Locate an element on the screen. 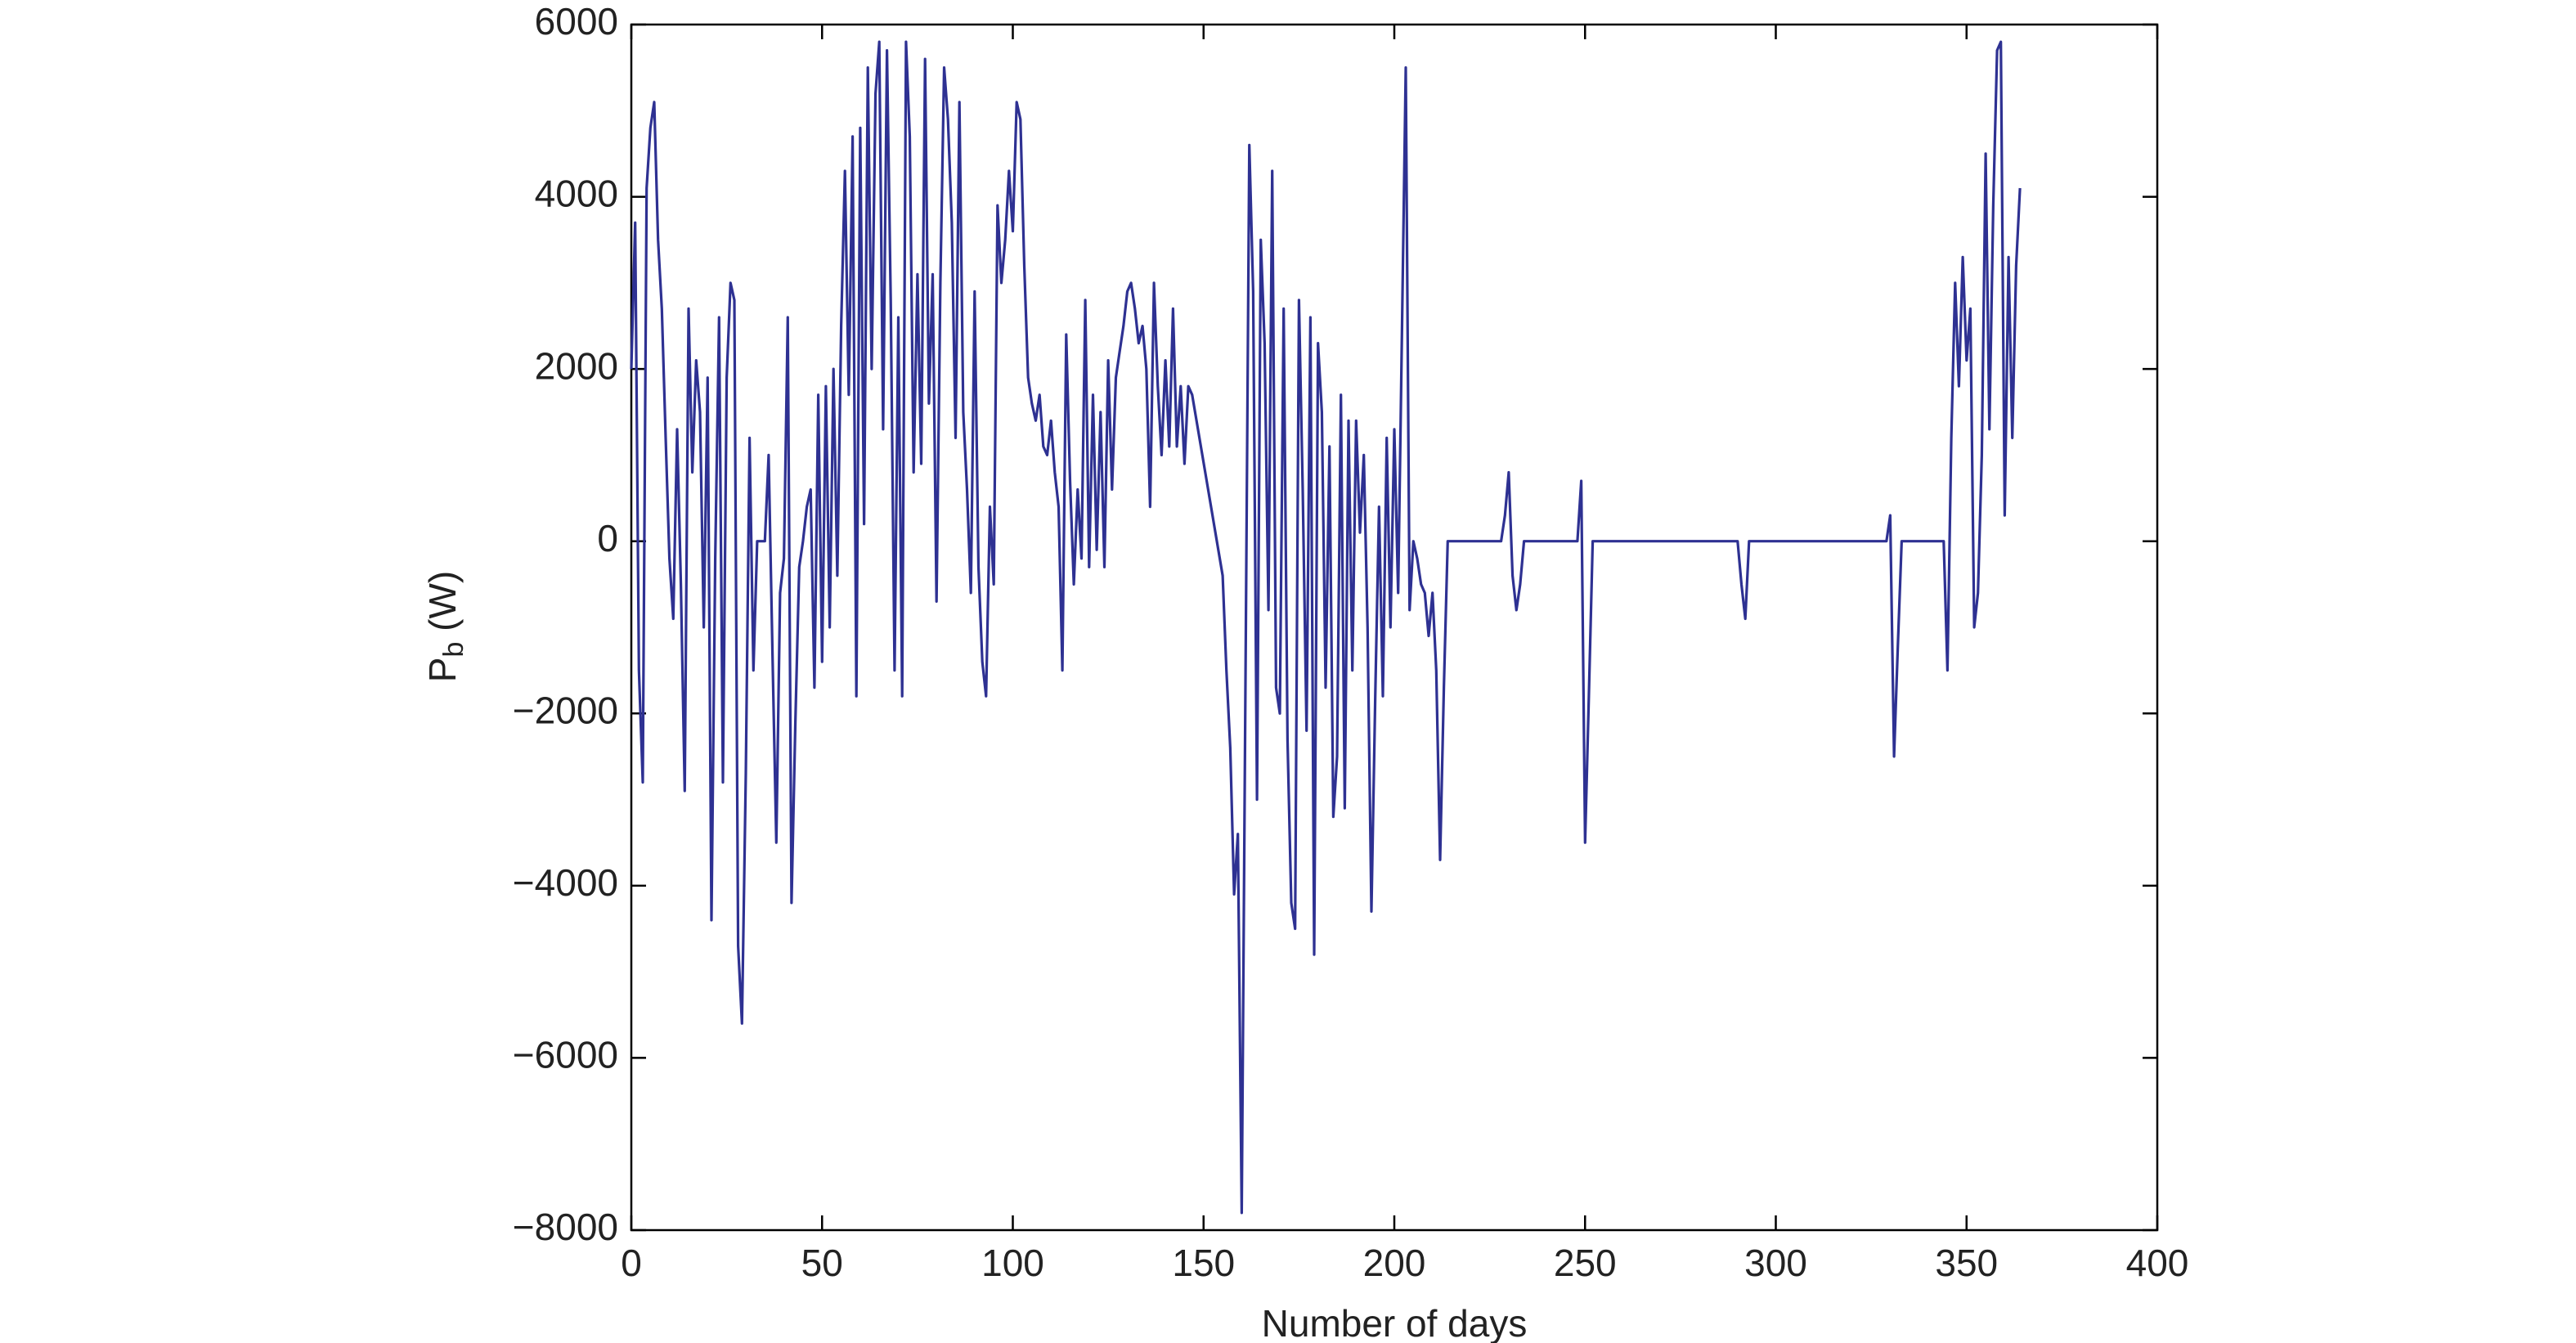 This screenshot has width=2576, height=1343. y-tick-label: 6000 is located at coordinates (576, 21).